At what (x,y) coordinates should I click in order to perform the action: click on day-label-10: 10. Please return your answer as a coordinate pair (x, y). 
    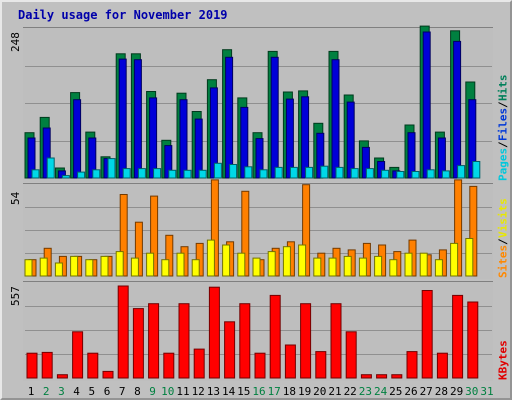
    Looking at the image, I should click on (167, 391).